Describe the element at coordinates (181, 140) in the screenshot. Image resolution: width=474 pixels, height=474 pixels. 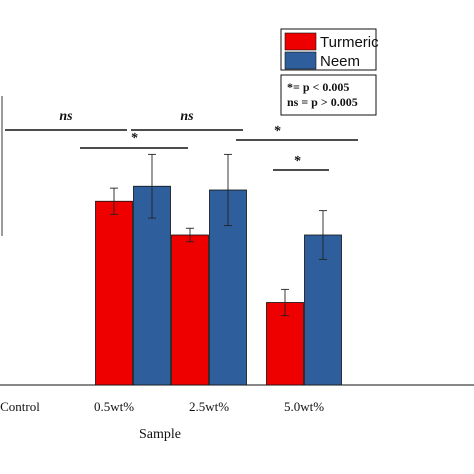
I see `significance-brackets: ns * ns * *` at that location.